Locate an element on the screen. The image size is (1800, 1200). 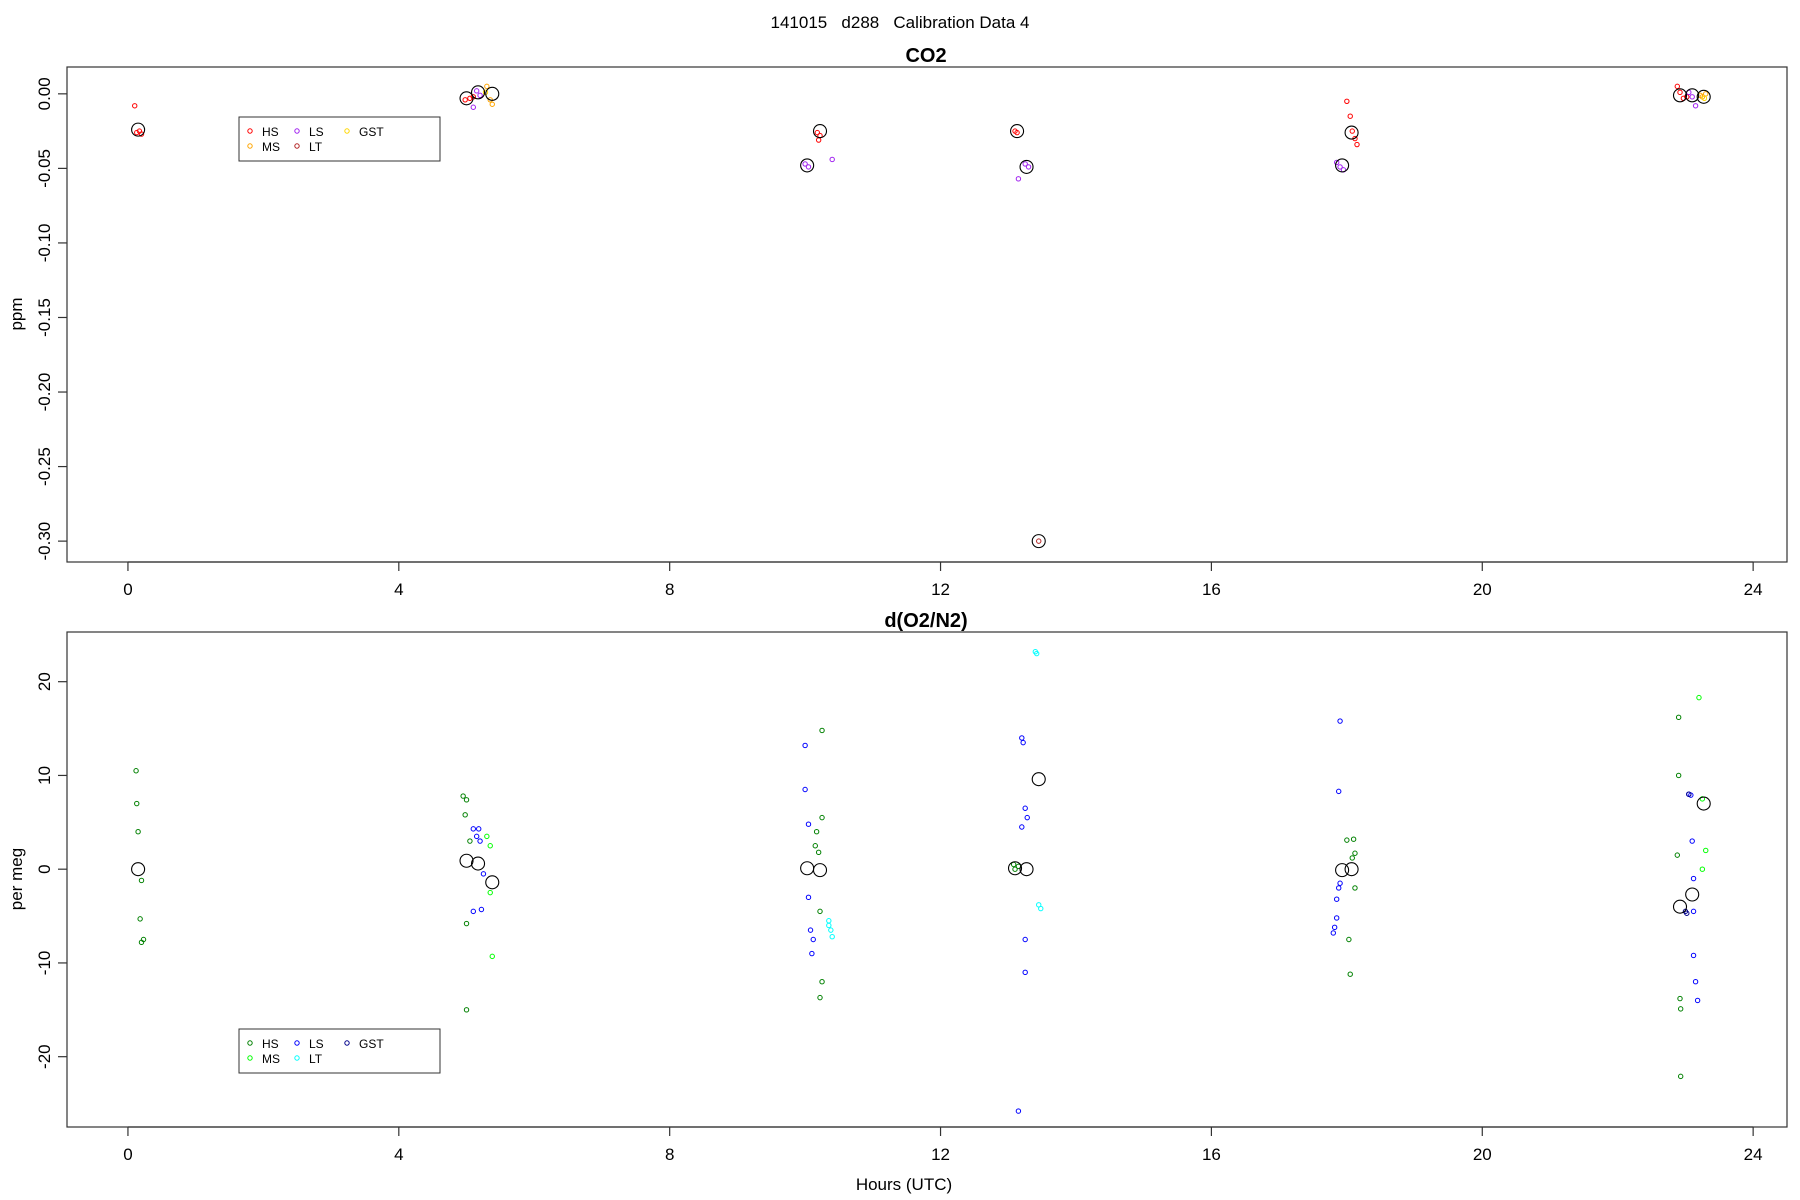
co2-legend-box is located at coordinates (339, 139).